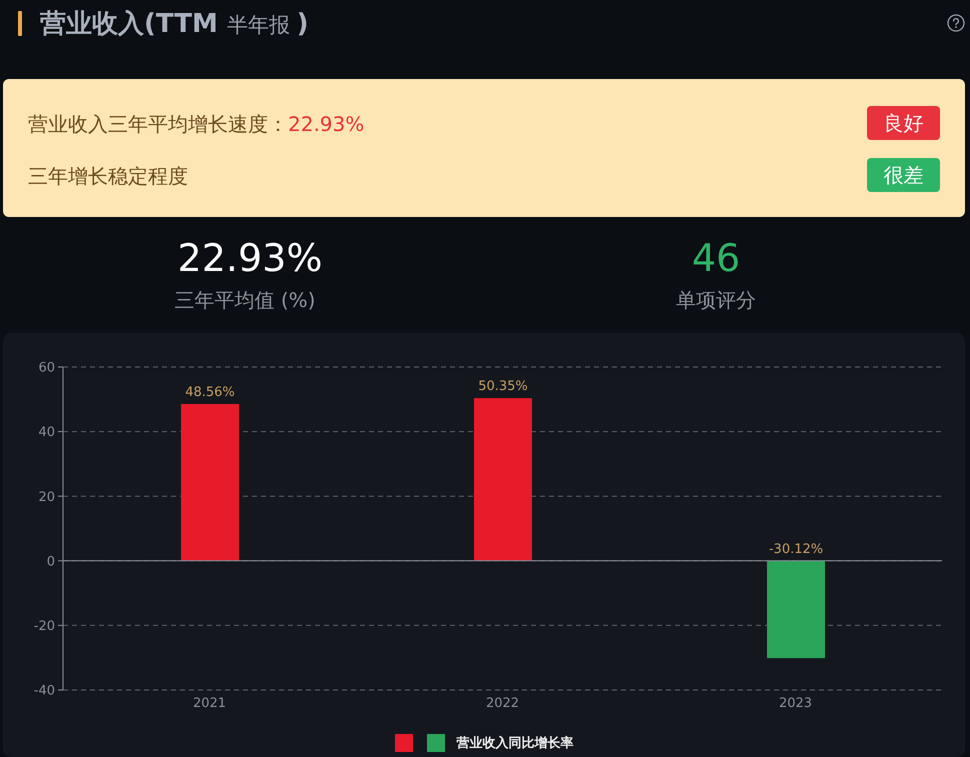 This screenshot has width=970, height=757. Describe the element at coordinates (903, 175) in the screenshot. I see `text: 很差` at that location.